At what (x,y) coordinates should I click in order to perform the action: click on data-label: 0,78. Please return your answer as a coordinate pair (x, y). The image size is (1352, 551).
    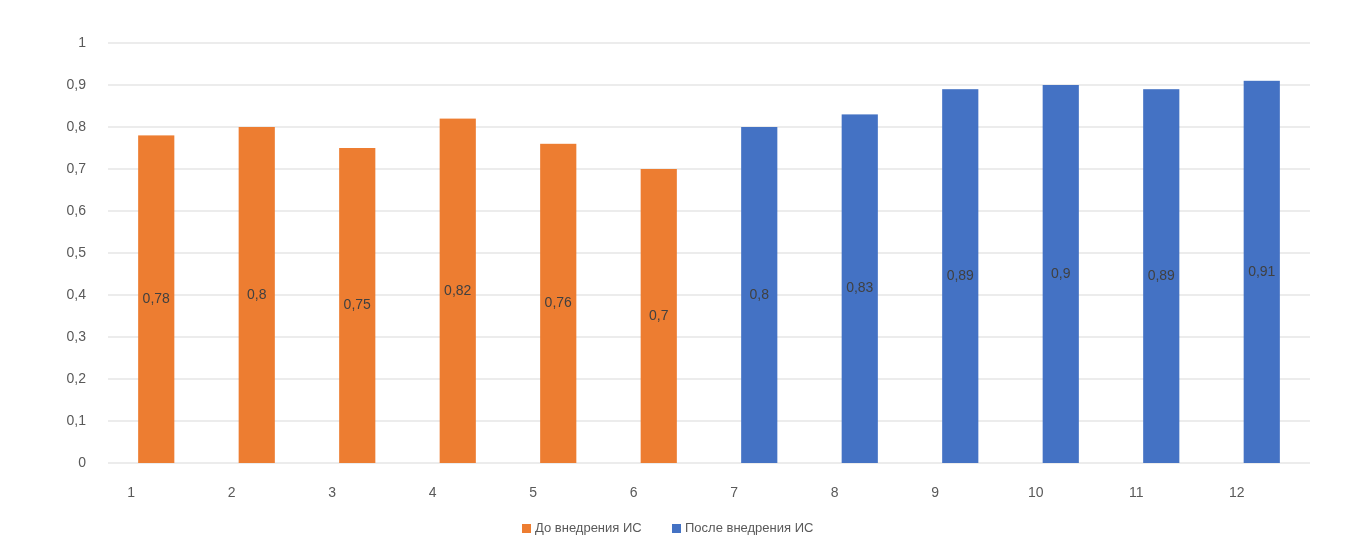
    Looking at the image, I should click on (156, 297).